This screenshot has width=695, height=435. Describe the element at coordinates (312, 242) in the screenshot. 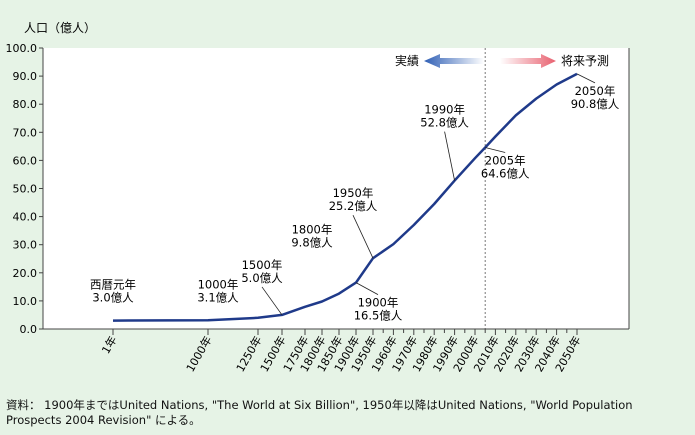

I see `annotation-value: 9.8億人` at that location.